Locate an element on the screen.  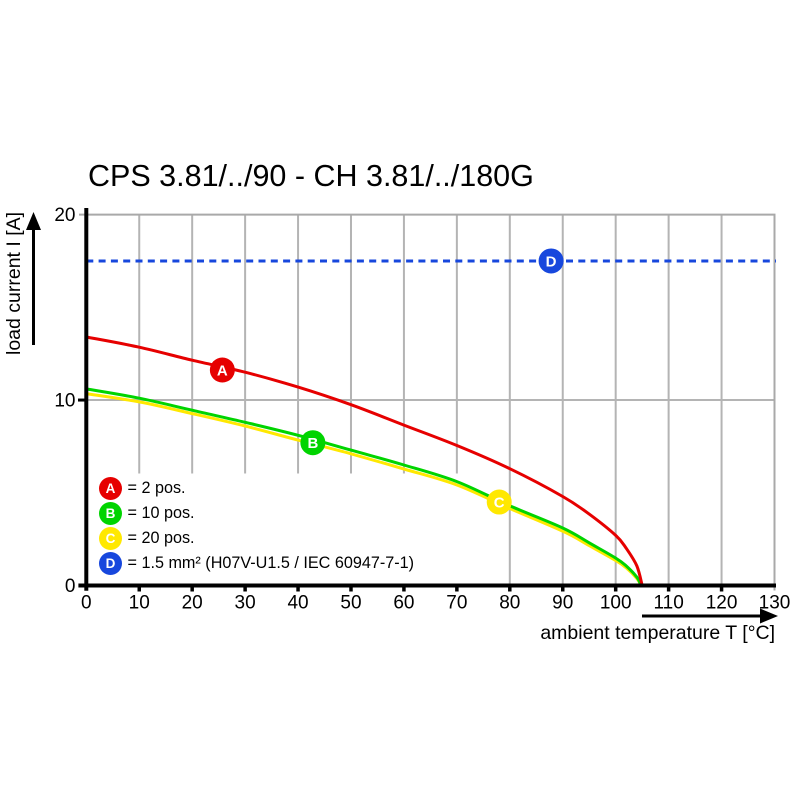
x-tick-label: 60 is located at coordinates (403, 603).